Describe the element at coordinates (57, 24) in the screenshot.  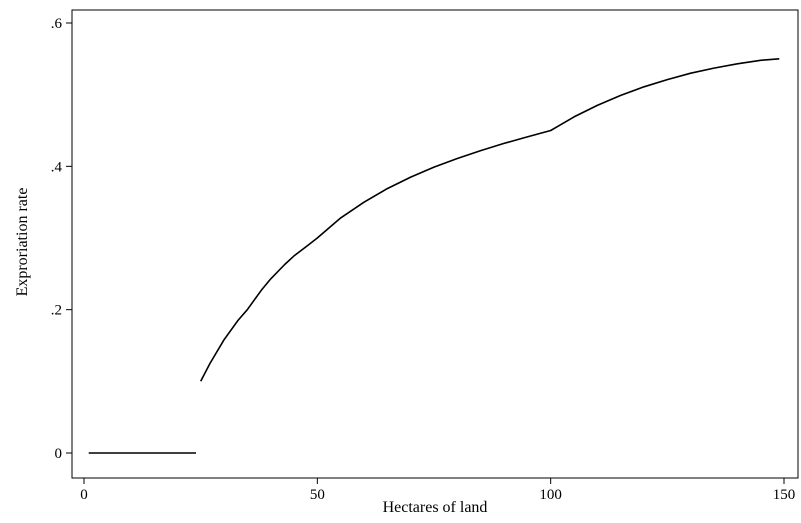
I see `y-tick-label: .6` at that location.